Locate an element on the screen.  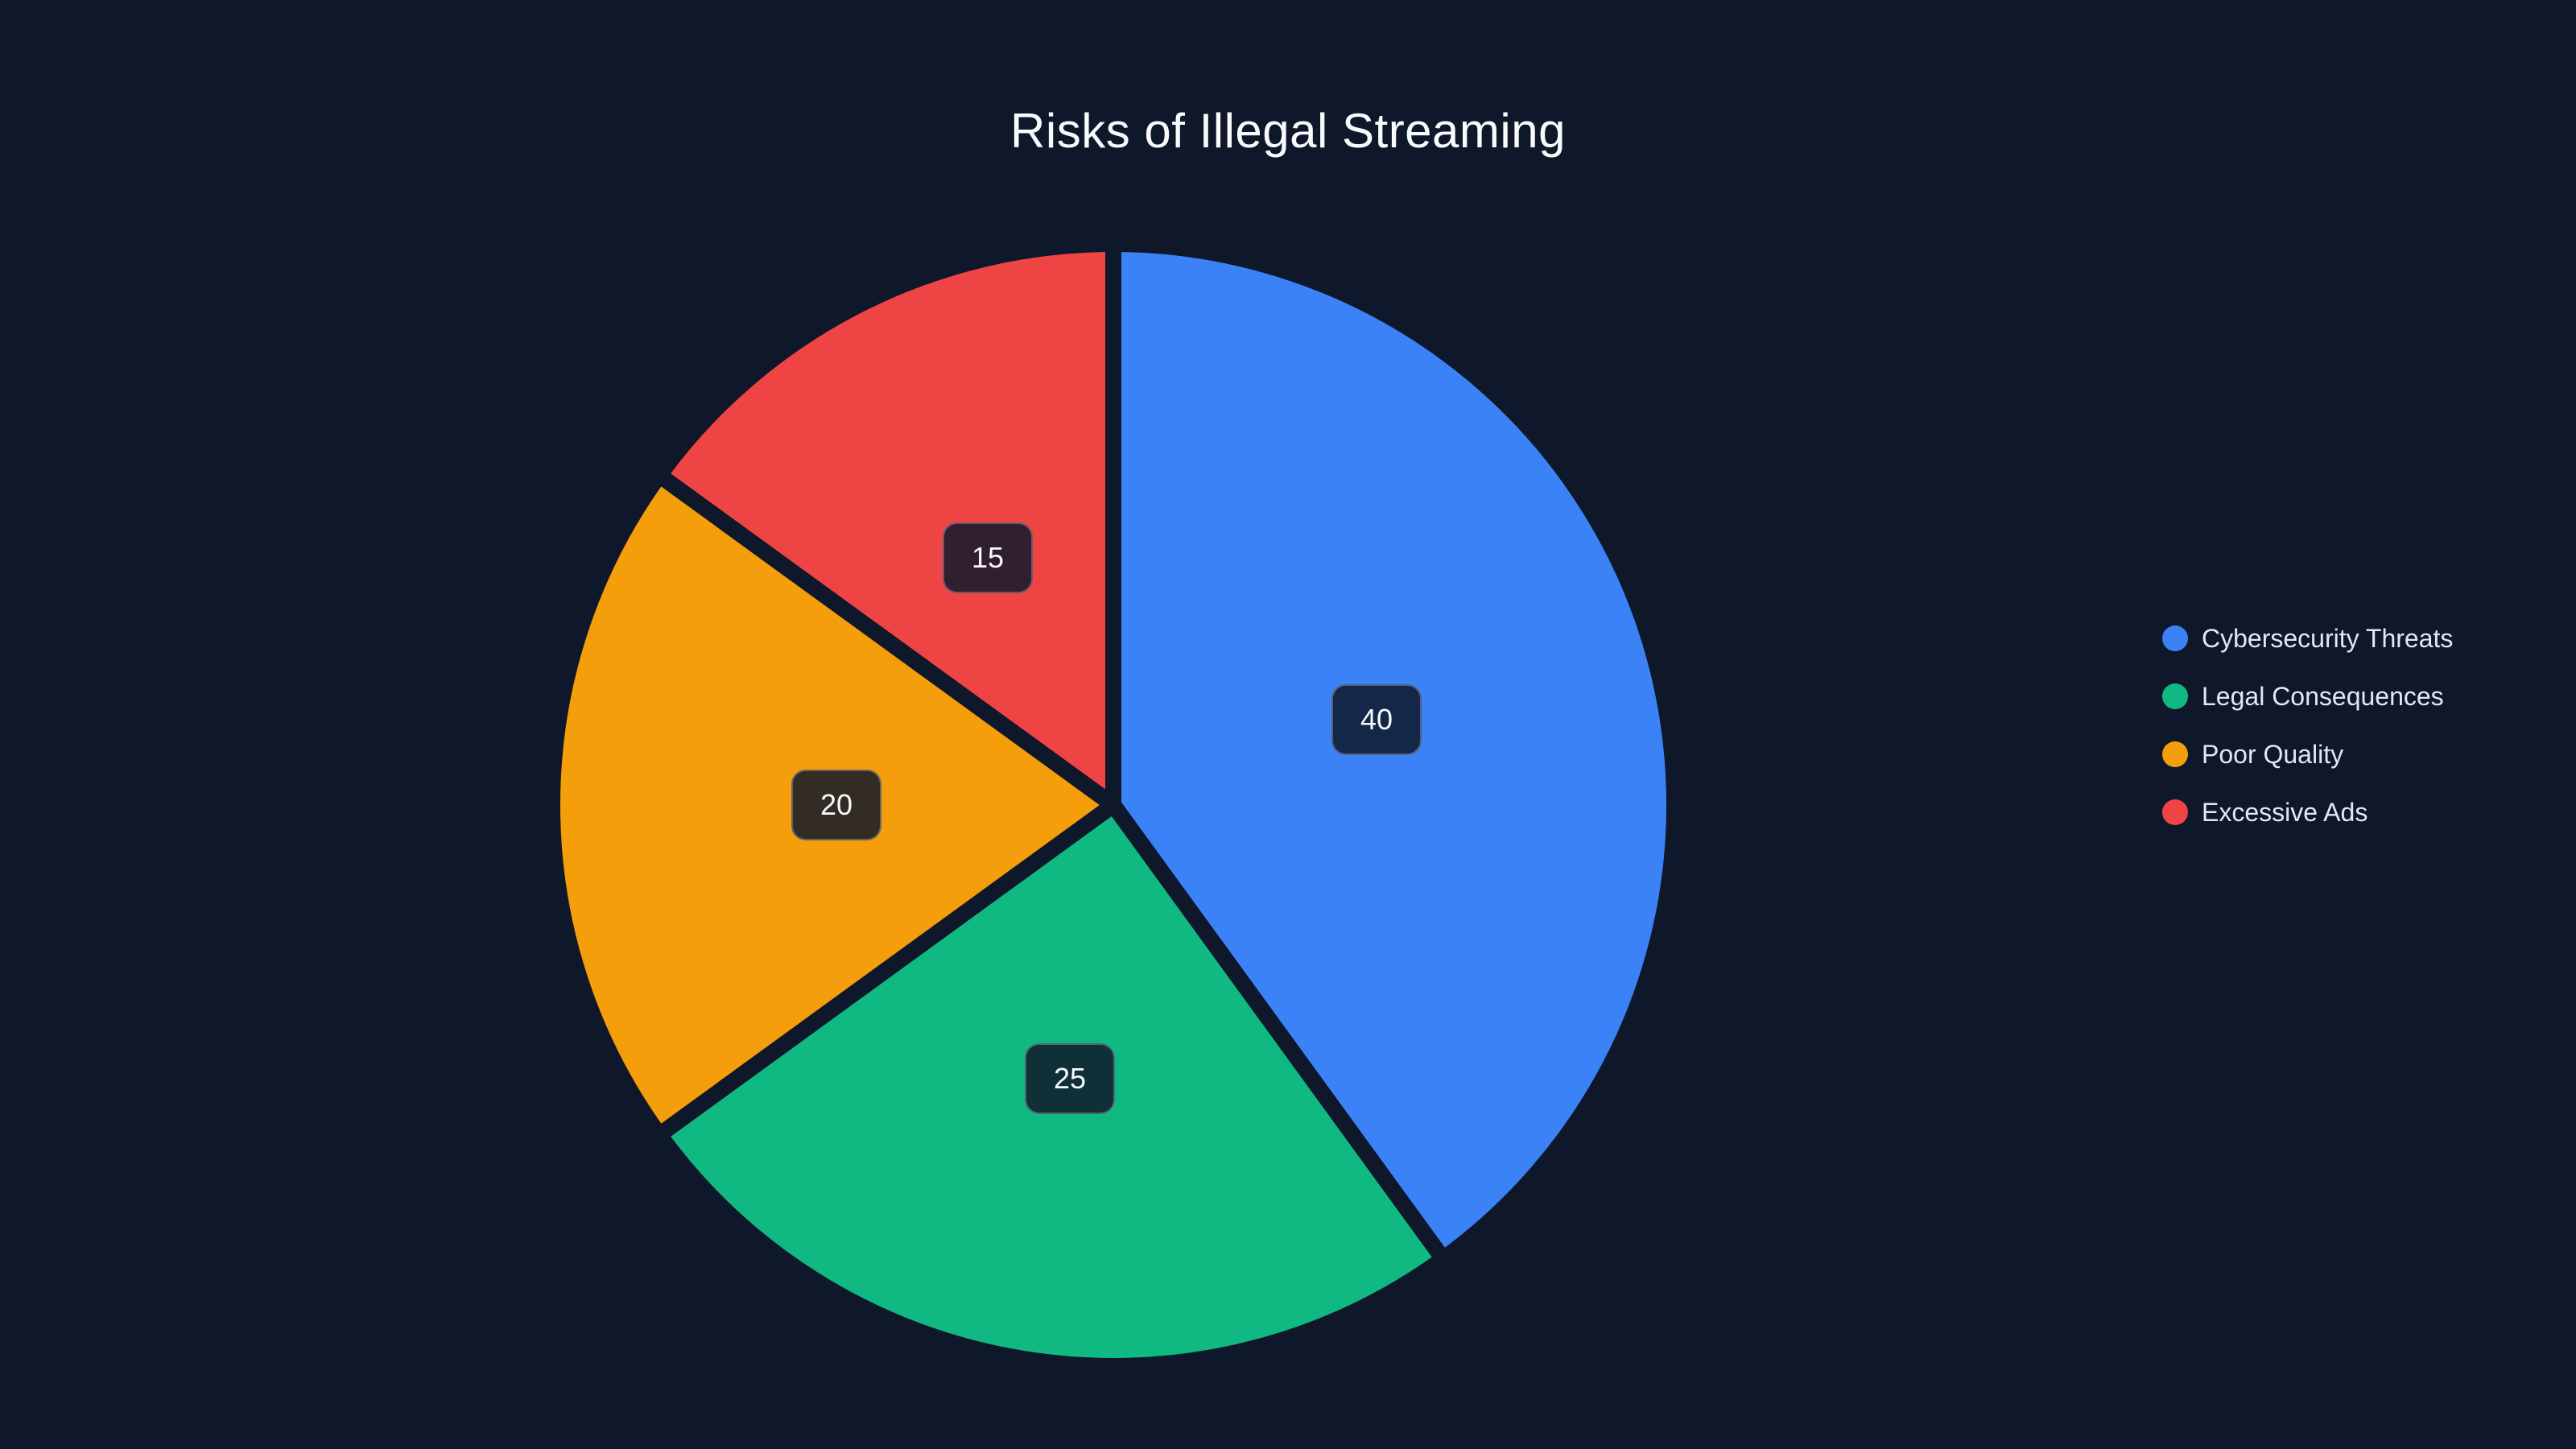
legend-item-legal-consequences: Legal Consequences is located at coordinates (2307, 696).